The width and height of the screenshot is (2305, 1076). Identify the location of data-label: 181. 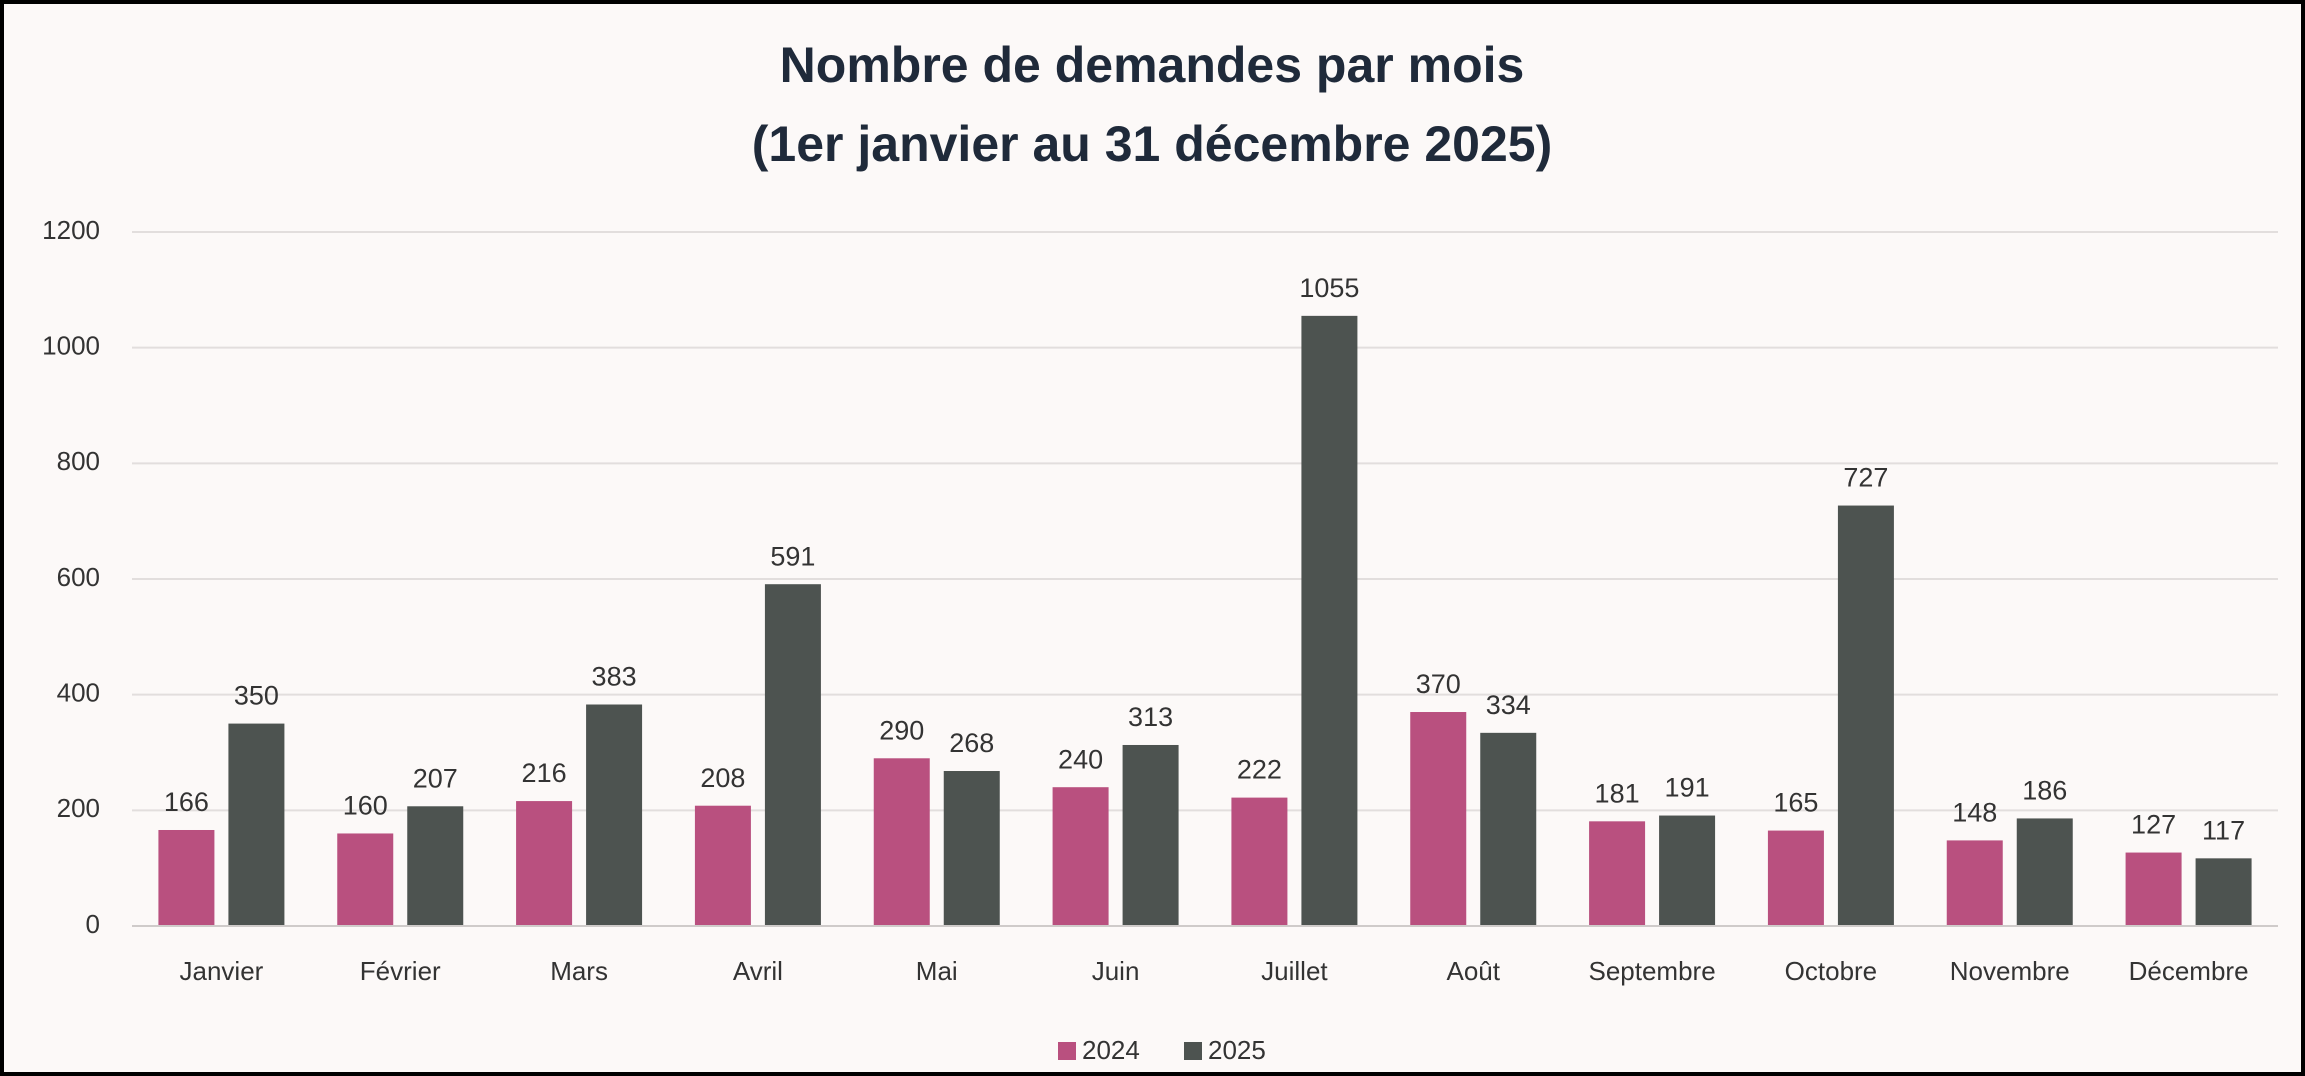
(1617, 793).